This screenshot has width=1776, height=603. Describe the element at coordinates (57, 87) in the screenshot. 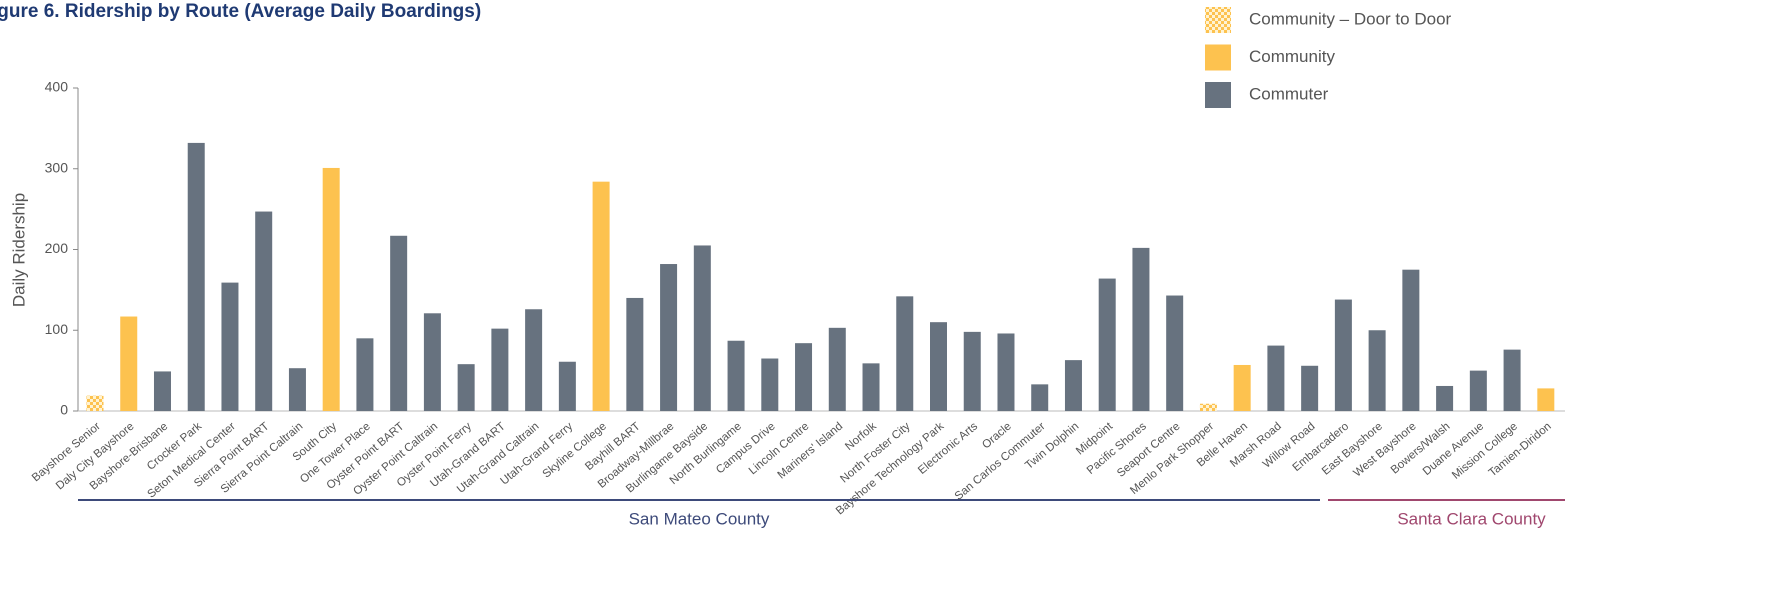

I see `y-tick-label: 400` at that location.